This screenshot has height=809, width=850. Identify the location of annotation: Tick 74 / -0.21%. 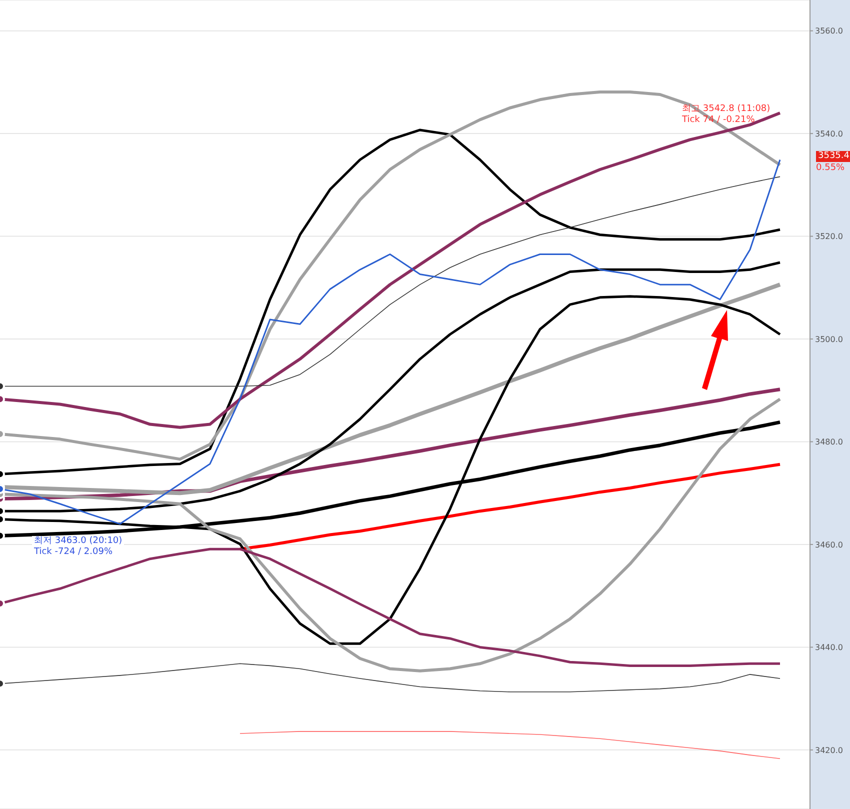
(718, 120).